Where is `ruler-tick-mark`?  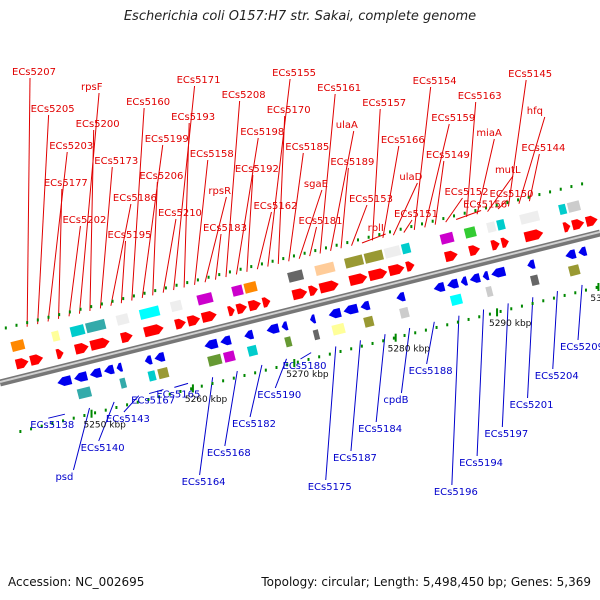 ruler-tick-mark is located at coordinates (91, 413).